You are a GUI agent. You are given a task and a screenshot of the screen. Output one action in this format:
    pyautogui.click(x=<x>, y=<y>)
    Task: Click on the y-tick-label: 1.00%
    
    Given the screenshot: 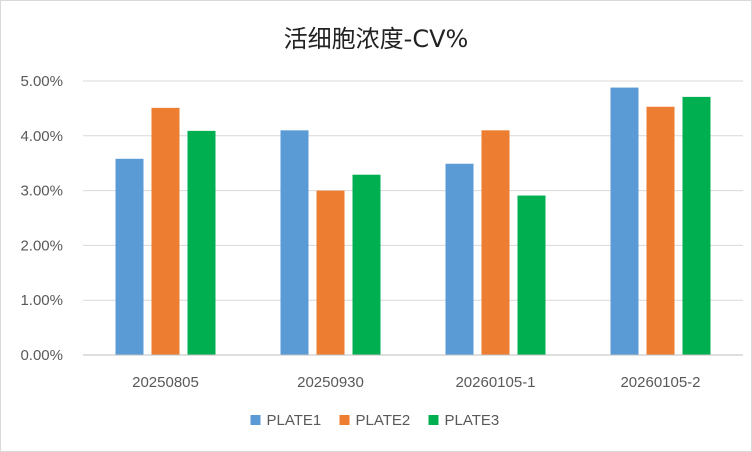 What is the action you would take?
    pyautogui.click(x=41, y=300)
    